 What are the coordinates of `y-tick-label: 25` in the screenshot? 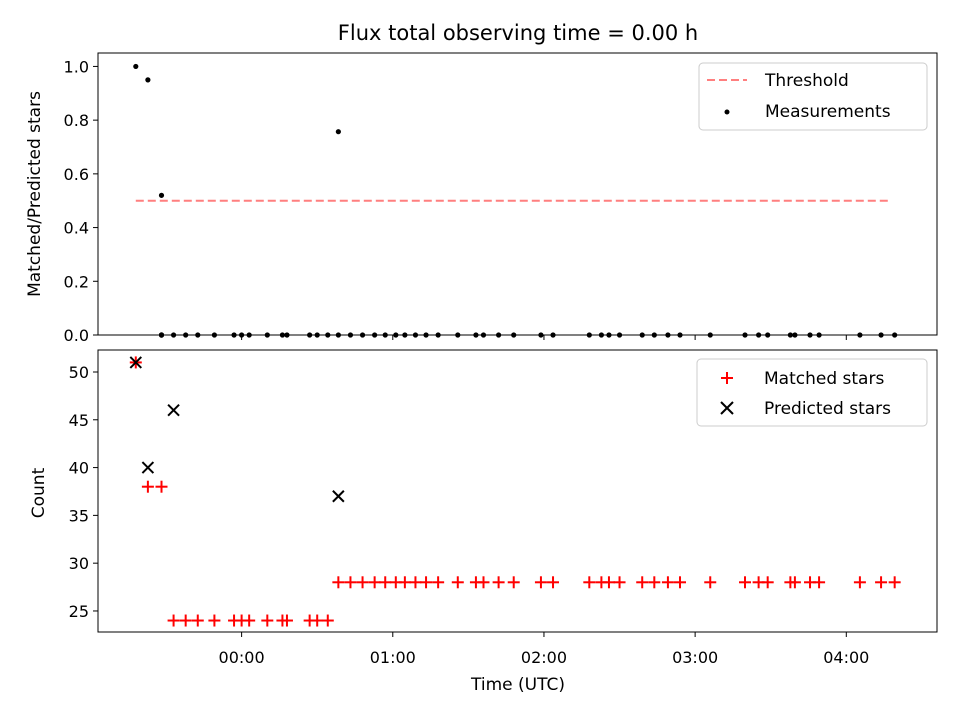 It's located at (79, 611).